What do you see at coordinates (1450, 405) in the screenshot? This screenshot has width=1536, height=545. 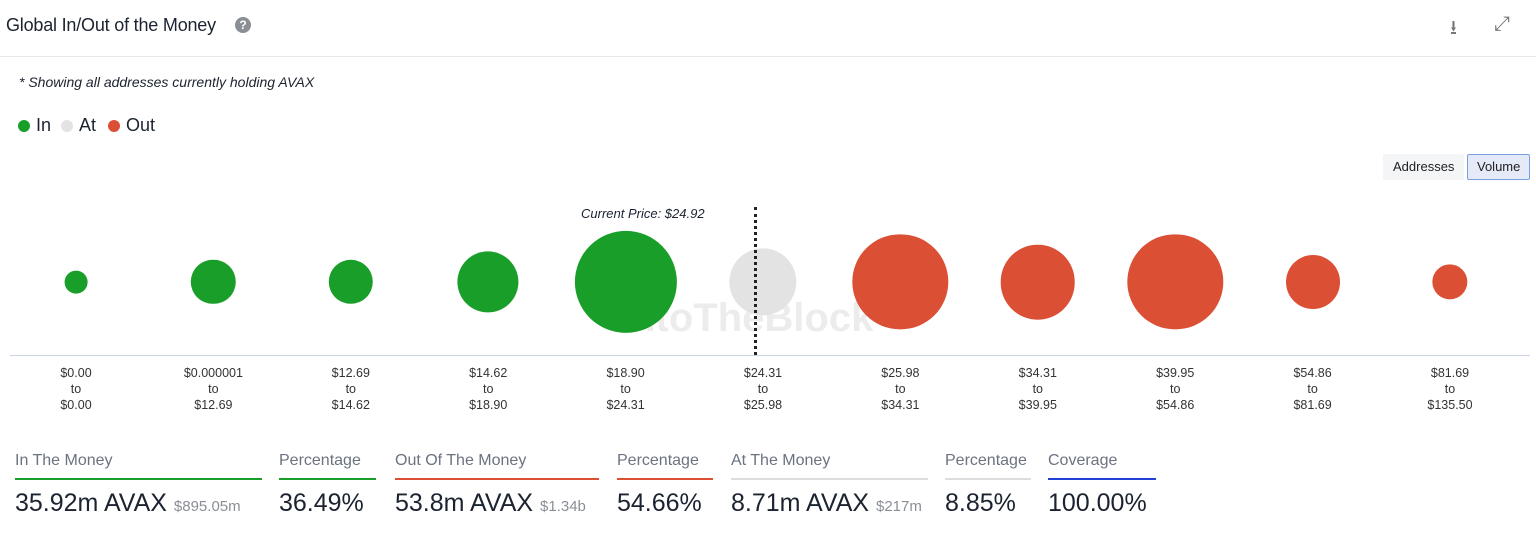 I see `x-tick-to: $135.50` at bounding box center [1450, 405].